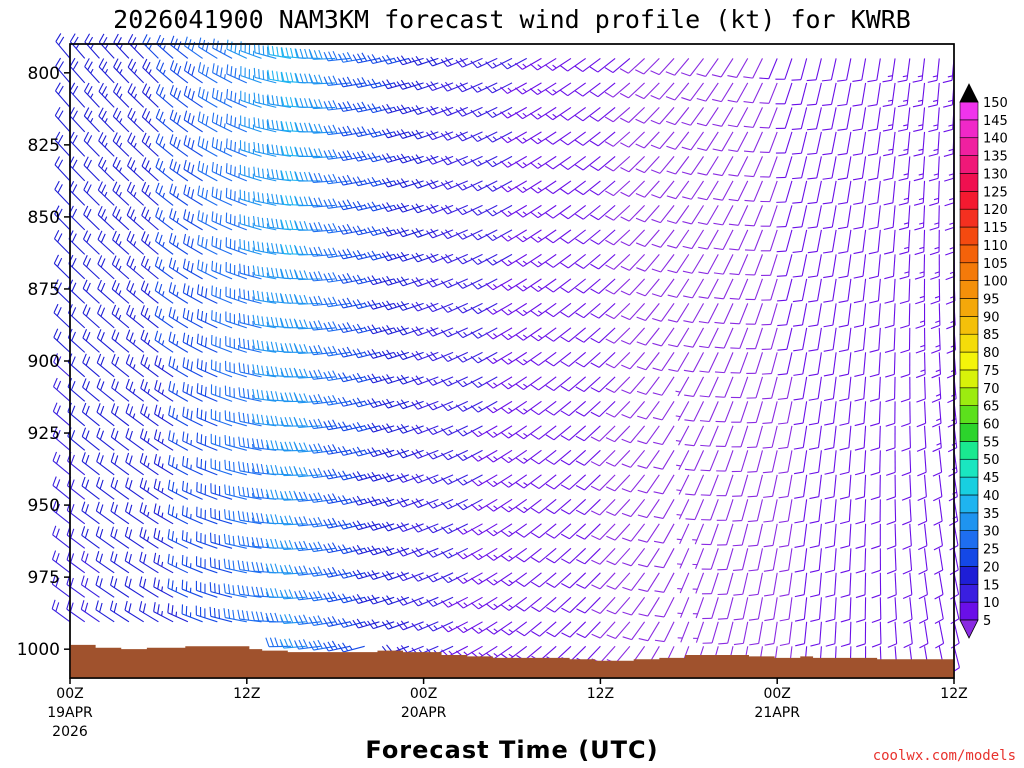 This screenshot has width=1024, height=768. I want to click on x-tick-label: 20APR, so click(424, 713).